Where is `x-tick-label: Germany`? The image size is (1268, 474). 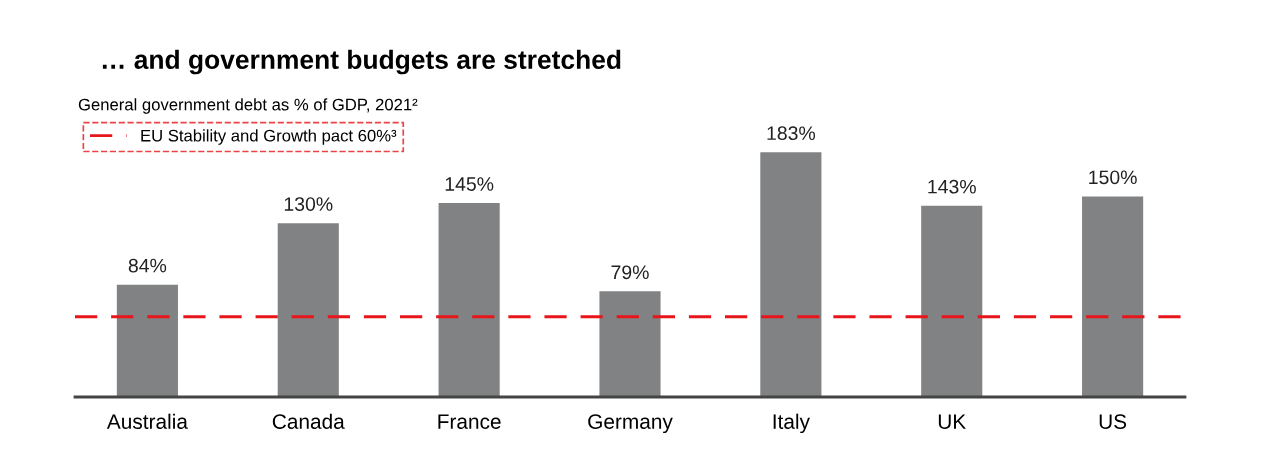 x-tick-label: Germany is located at coordinates (630, 424).